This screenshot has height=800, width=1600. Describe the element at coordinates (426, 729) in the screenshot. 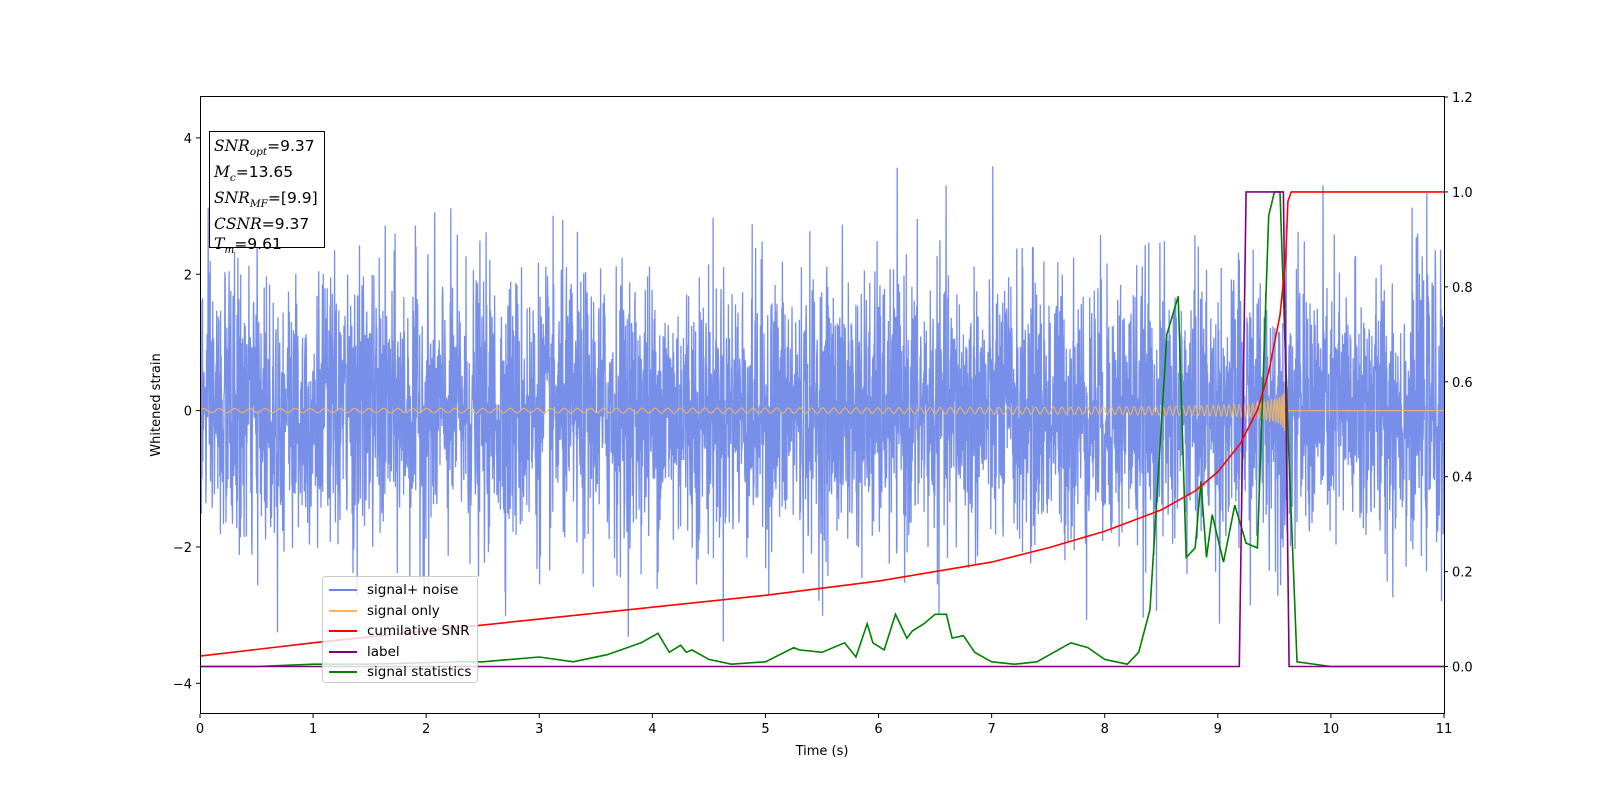

I see `x-tick-label: 2` at that location.